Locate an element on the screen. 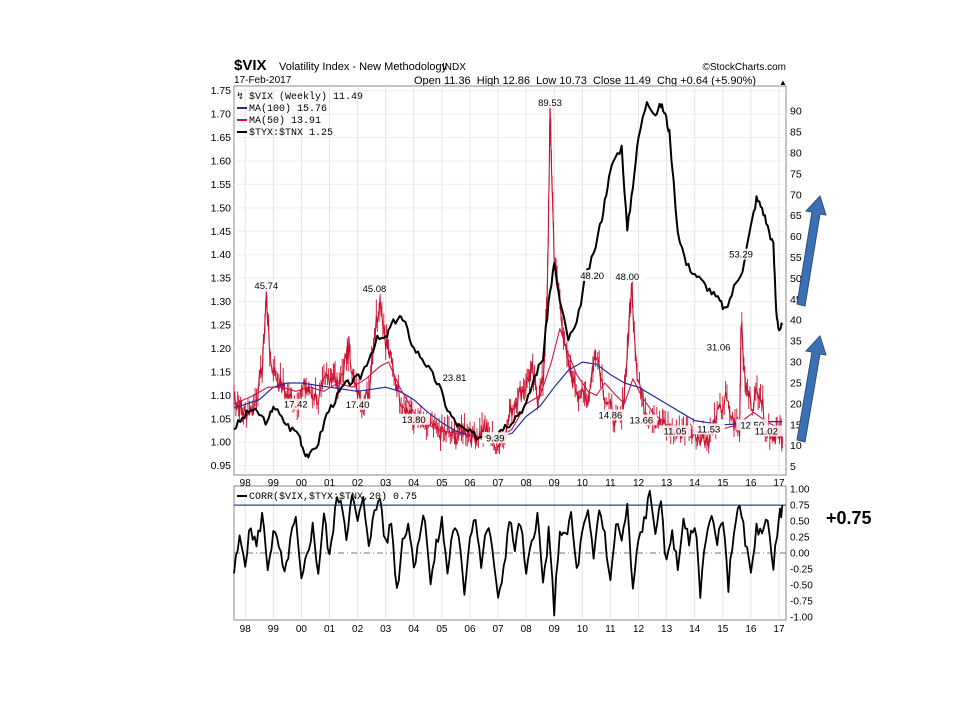  svg-text: 9.39 is located at coordinates (495, 438).